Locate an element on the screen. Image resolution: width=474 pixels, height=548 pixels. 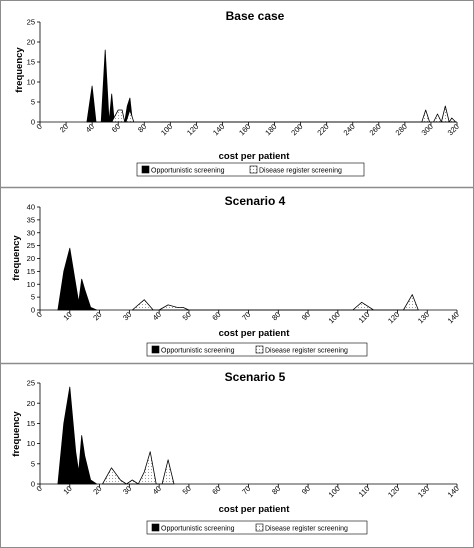
y-tick-label: 30 is located at coordinates (31, 232).